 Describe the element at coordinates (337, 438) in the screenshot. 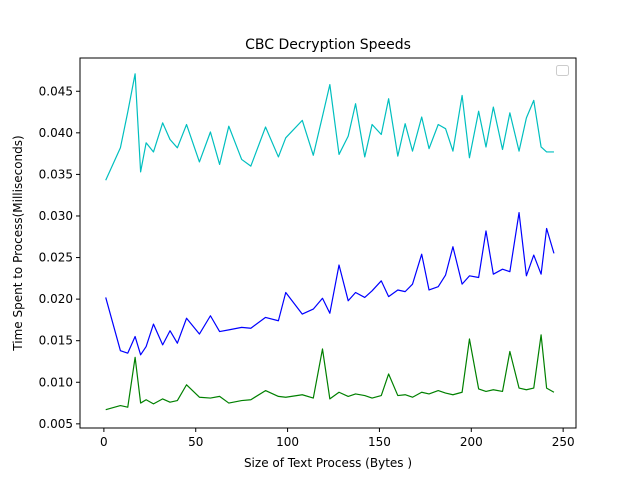

I see `x-axis: 0 50 100 150 200 250` at that location.